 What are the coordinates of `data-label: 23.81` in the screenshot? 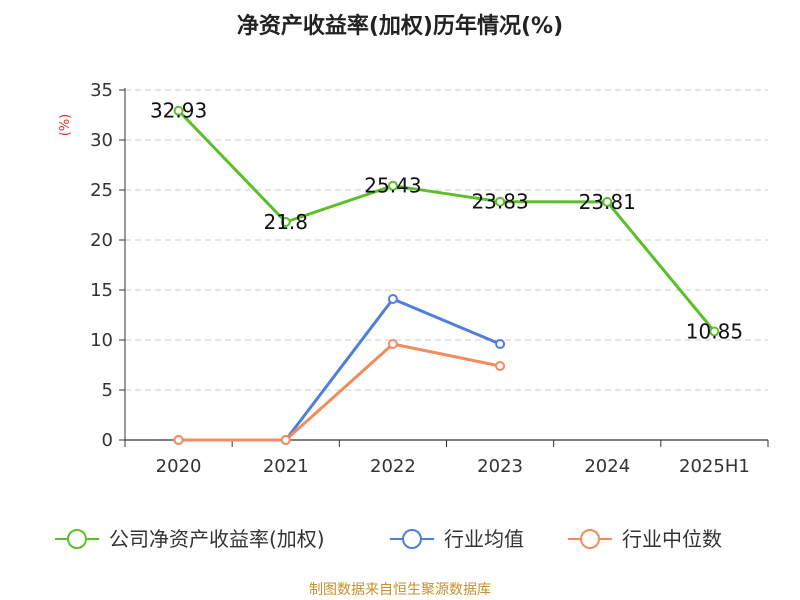 It's located at (607, 202).